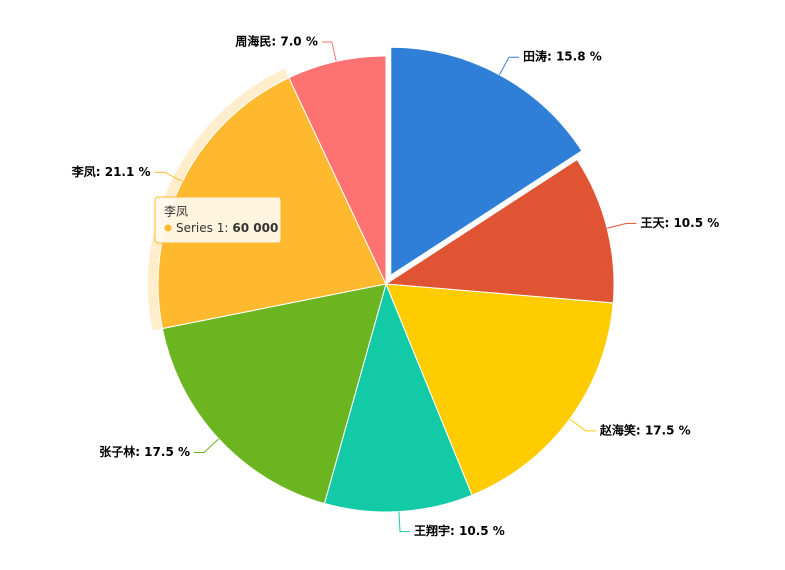  I want to click on tooltip-title: 李凤, so click(176, 211).